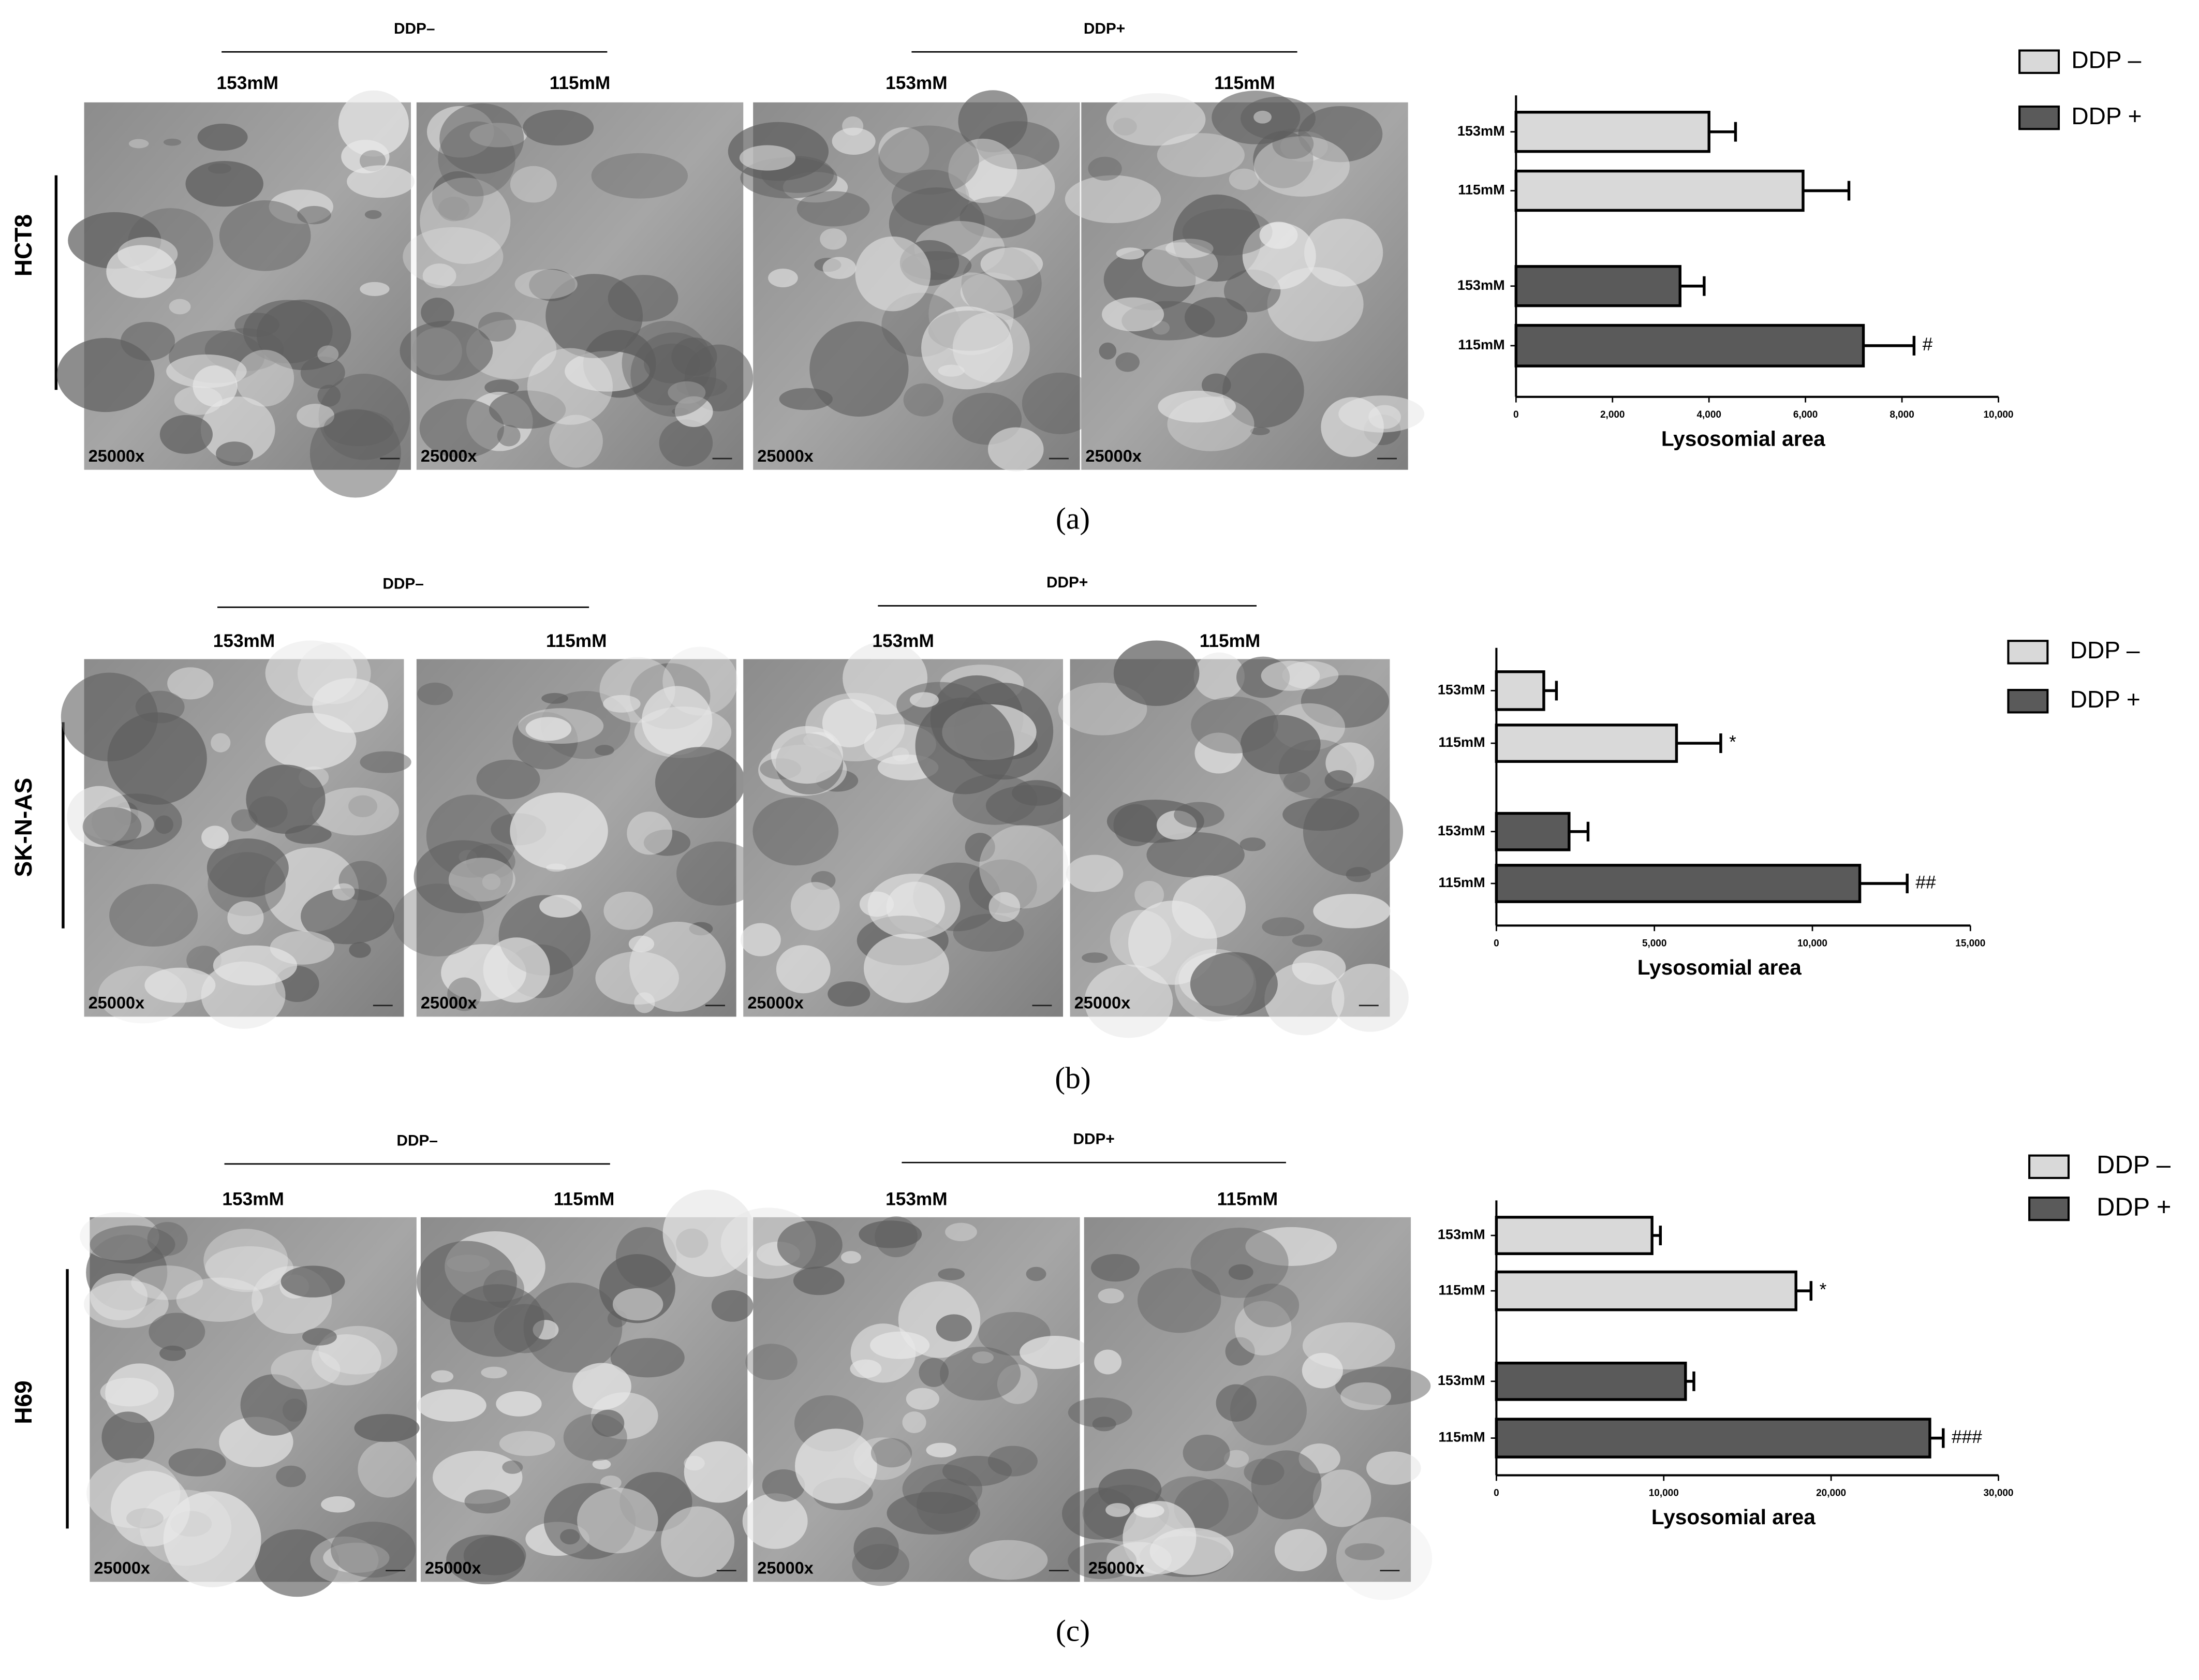 This screenshot has height=1680, width=2199. I want to click on image-label: 115mM, so click(576, 641).